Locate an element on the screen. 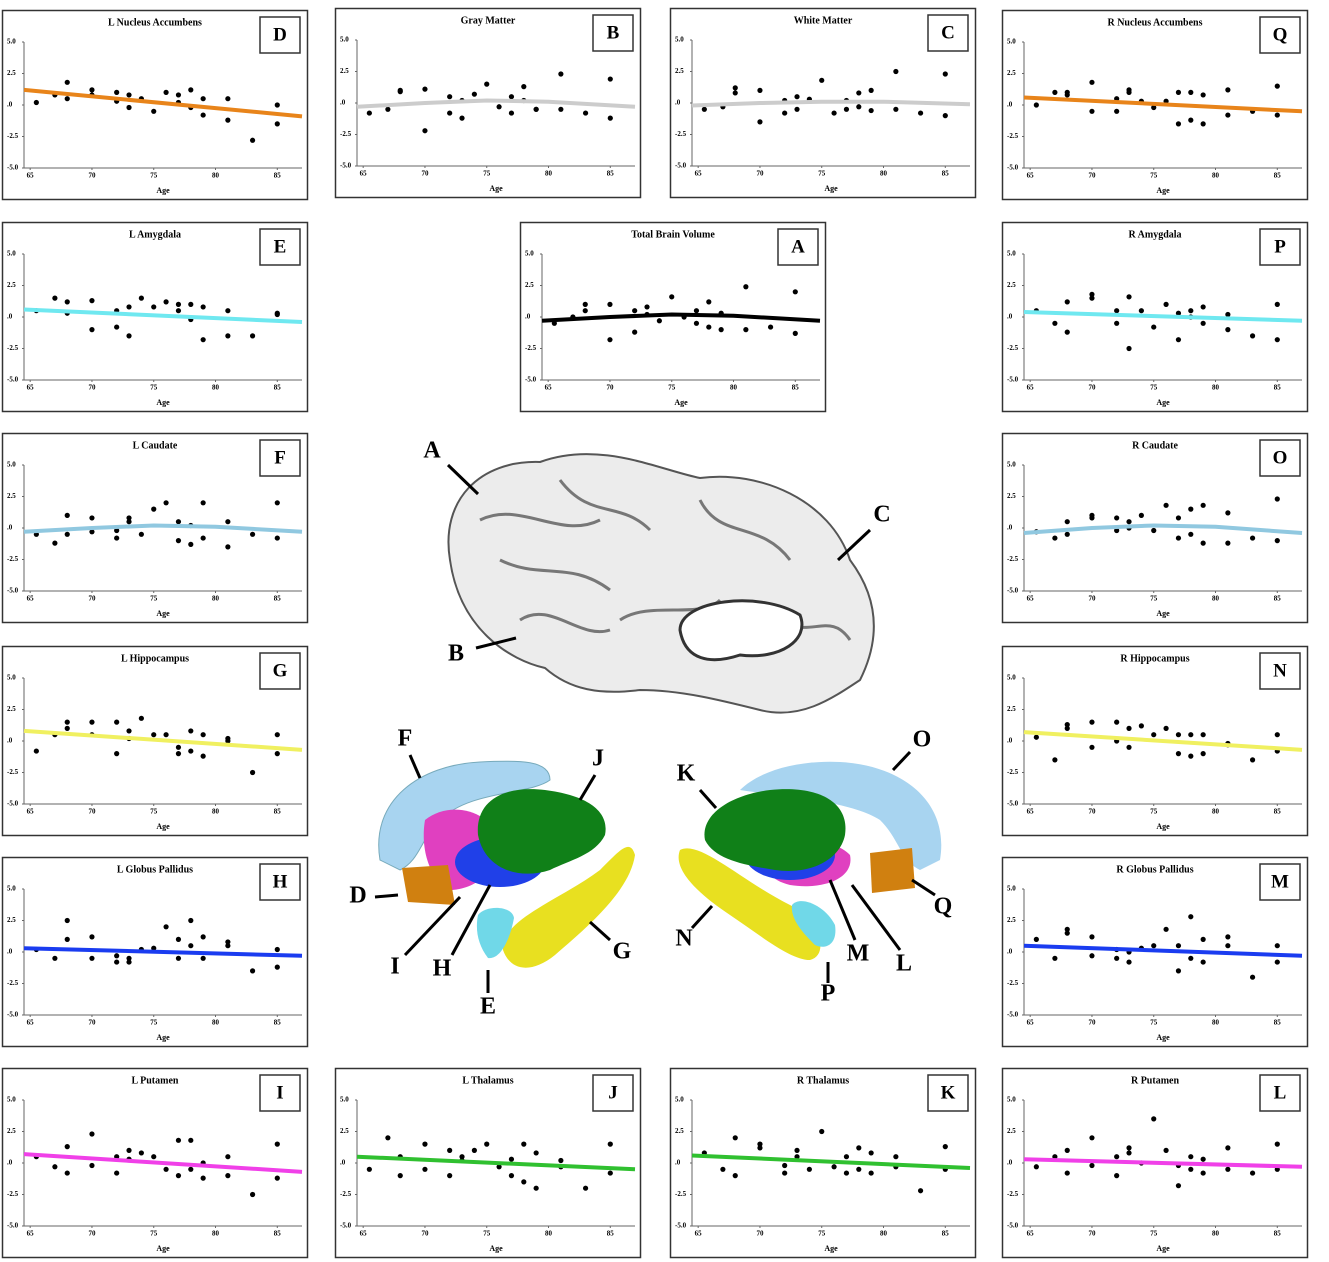  diagram-label: G is located at coordinates (622, 952).